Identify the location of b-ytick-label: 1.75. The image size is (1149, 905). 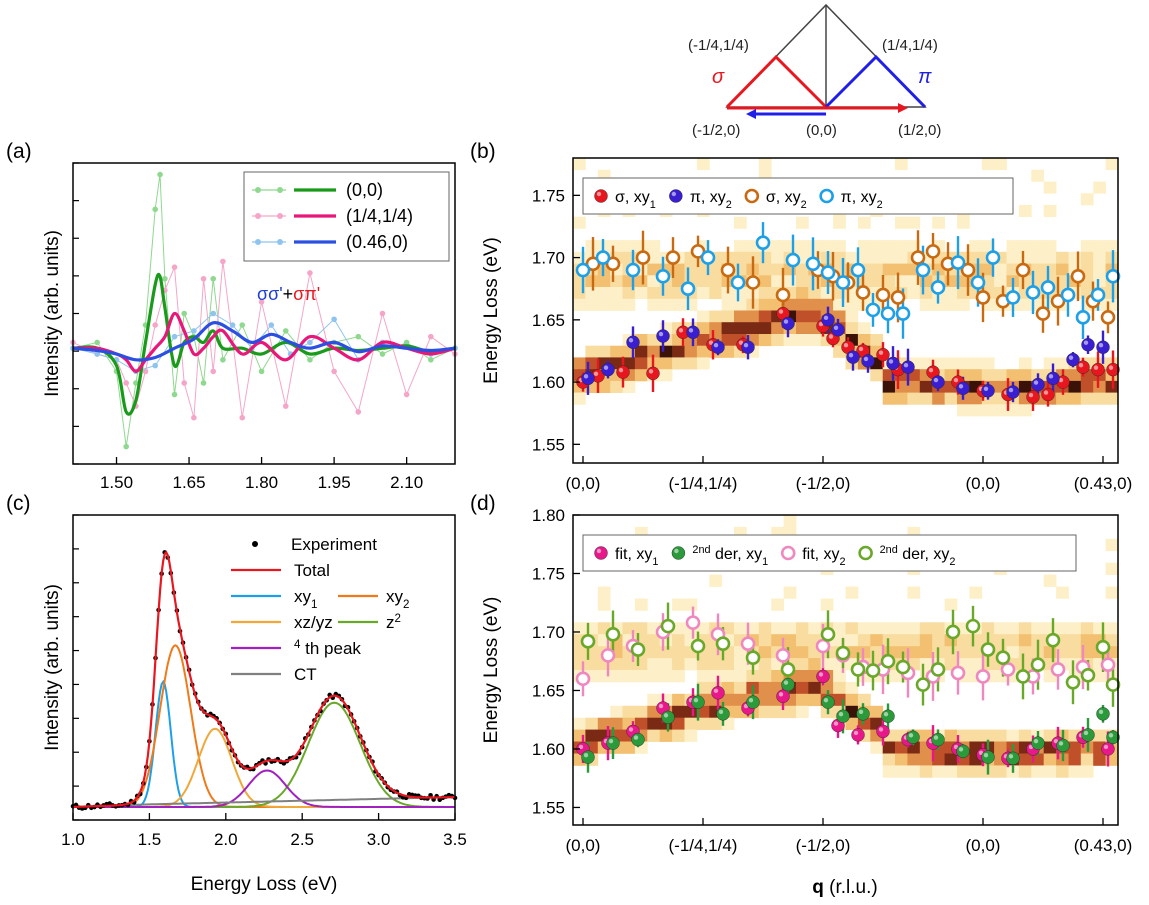
(548, 195).